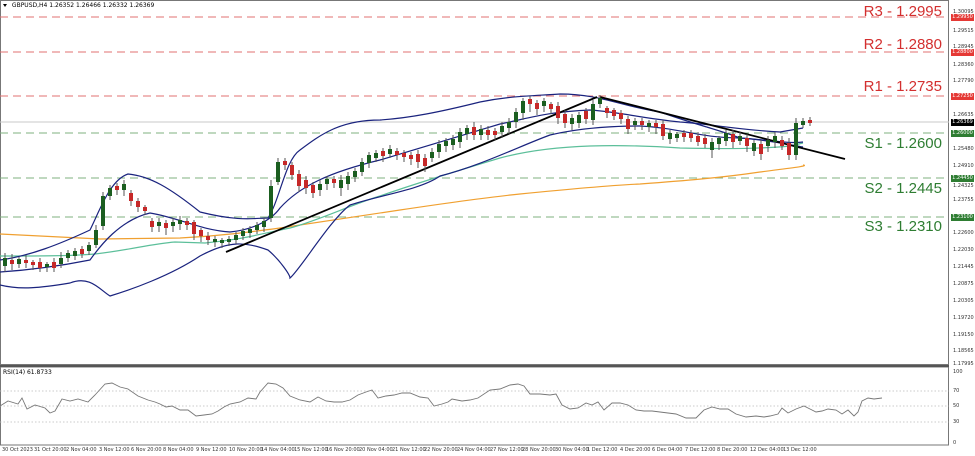 This screenshot has height=456, width=975. I want to click on r2-label: R2 - 1.2880, so click(902, 44).